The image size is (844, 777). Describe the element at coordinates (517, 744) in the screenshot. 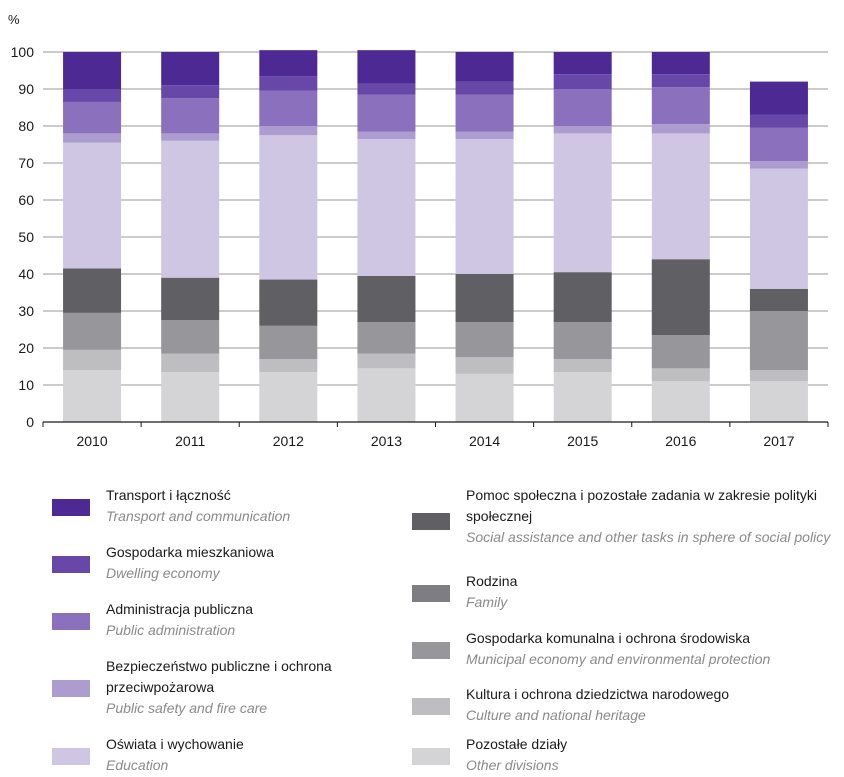

I see `legend-label-pl: Pozostałe działy` at that location.